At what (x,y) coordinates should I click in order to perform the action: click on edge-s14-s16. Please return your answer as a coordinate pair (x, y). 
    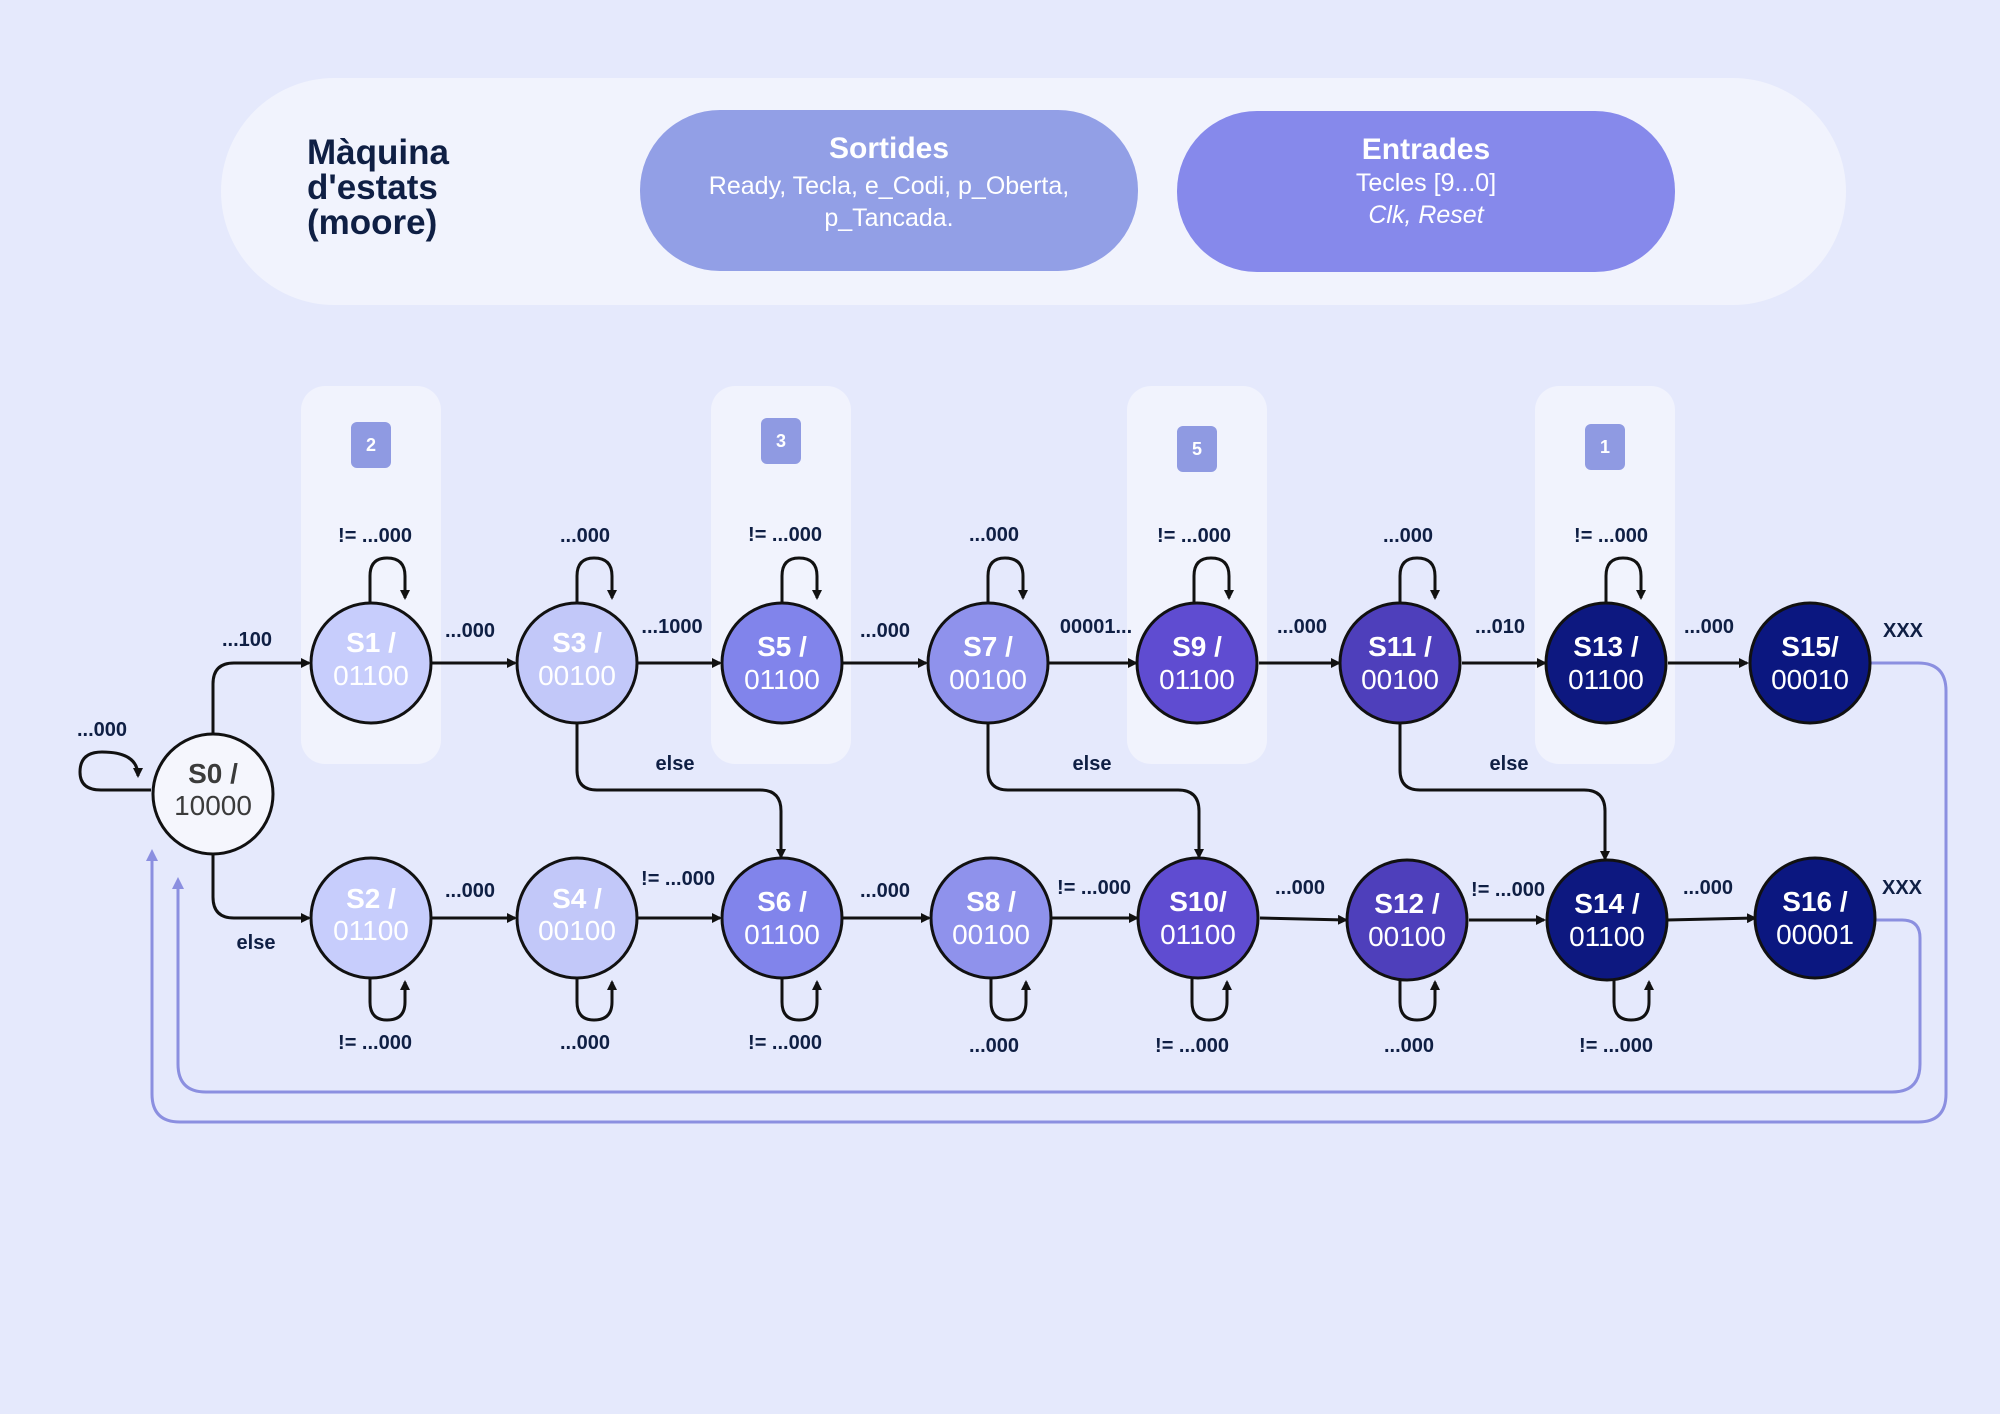
    Looking at the image, I should click on (1711, 918).